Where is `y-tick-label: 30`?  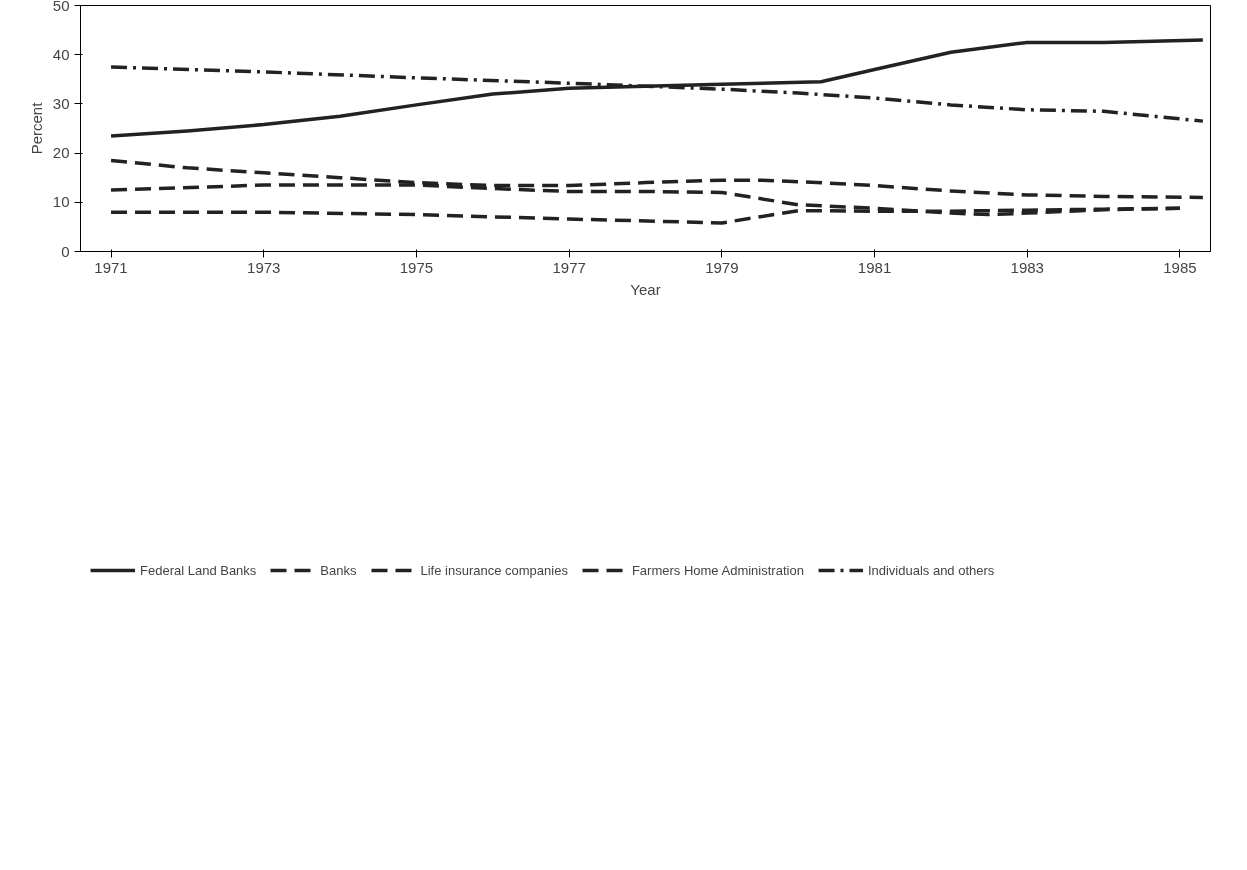
y-tick-label: 30 is located at coordinates (61, 103).